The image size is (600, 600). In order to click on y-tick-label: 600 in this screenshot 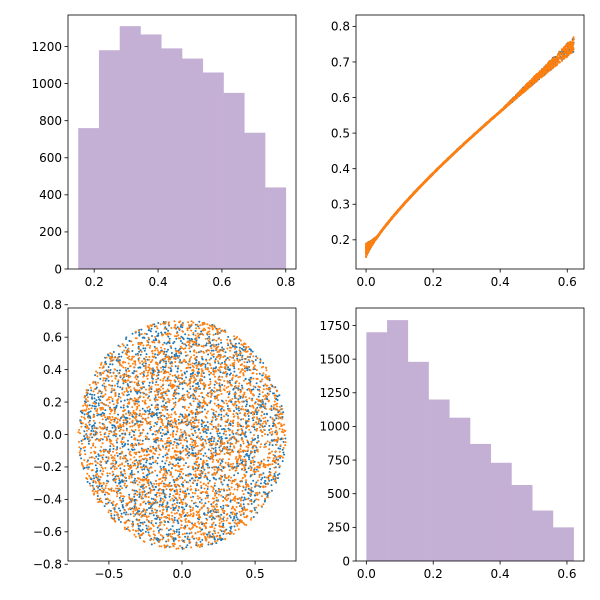, I will do `click(50, 158)`.